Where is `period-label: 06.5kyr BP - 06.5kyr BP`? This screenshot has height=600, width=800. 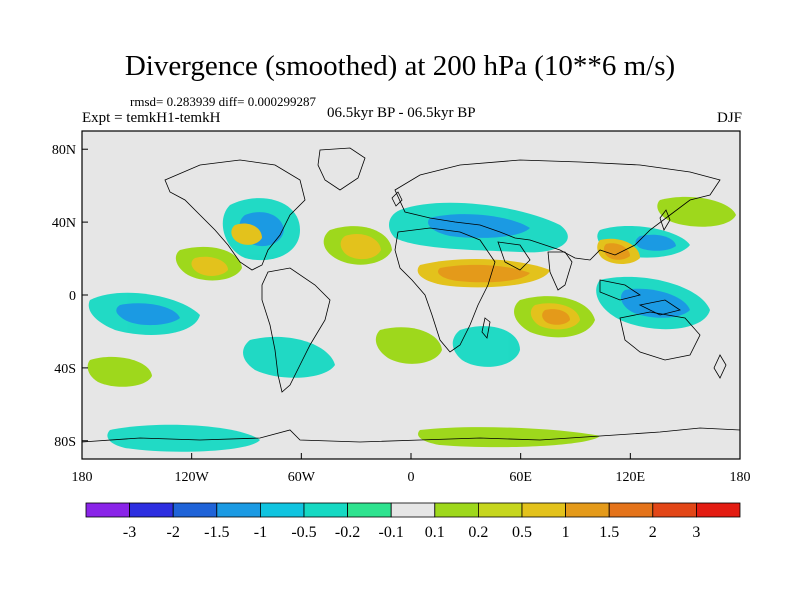
period-label: 06.5kyr BP - 06.5kyr BP is located at coordinates (401, 113).